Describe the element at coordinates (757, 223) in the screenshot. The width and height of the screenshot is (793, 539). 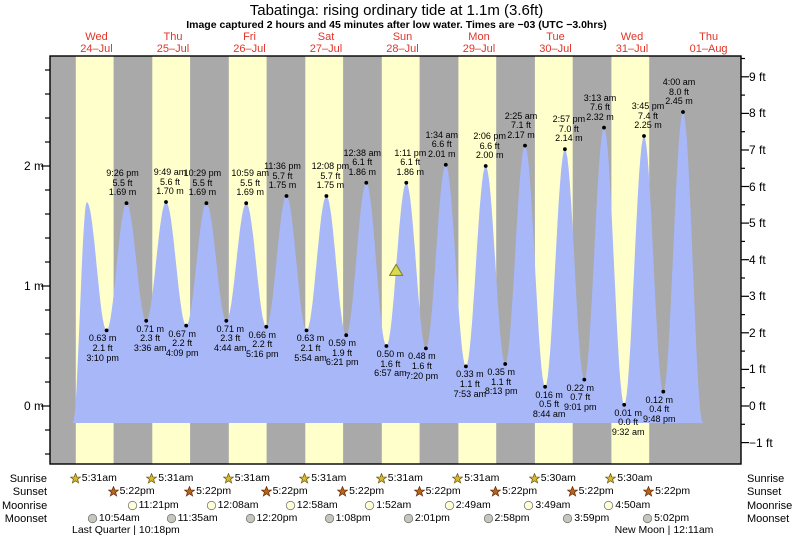
I see `right-axis-label: 5 ft` at that location.